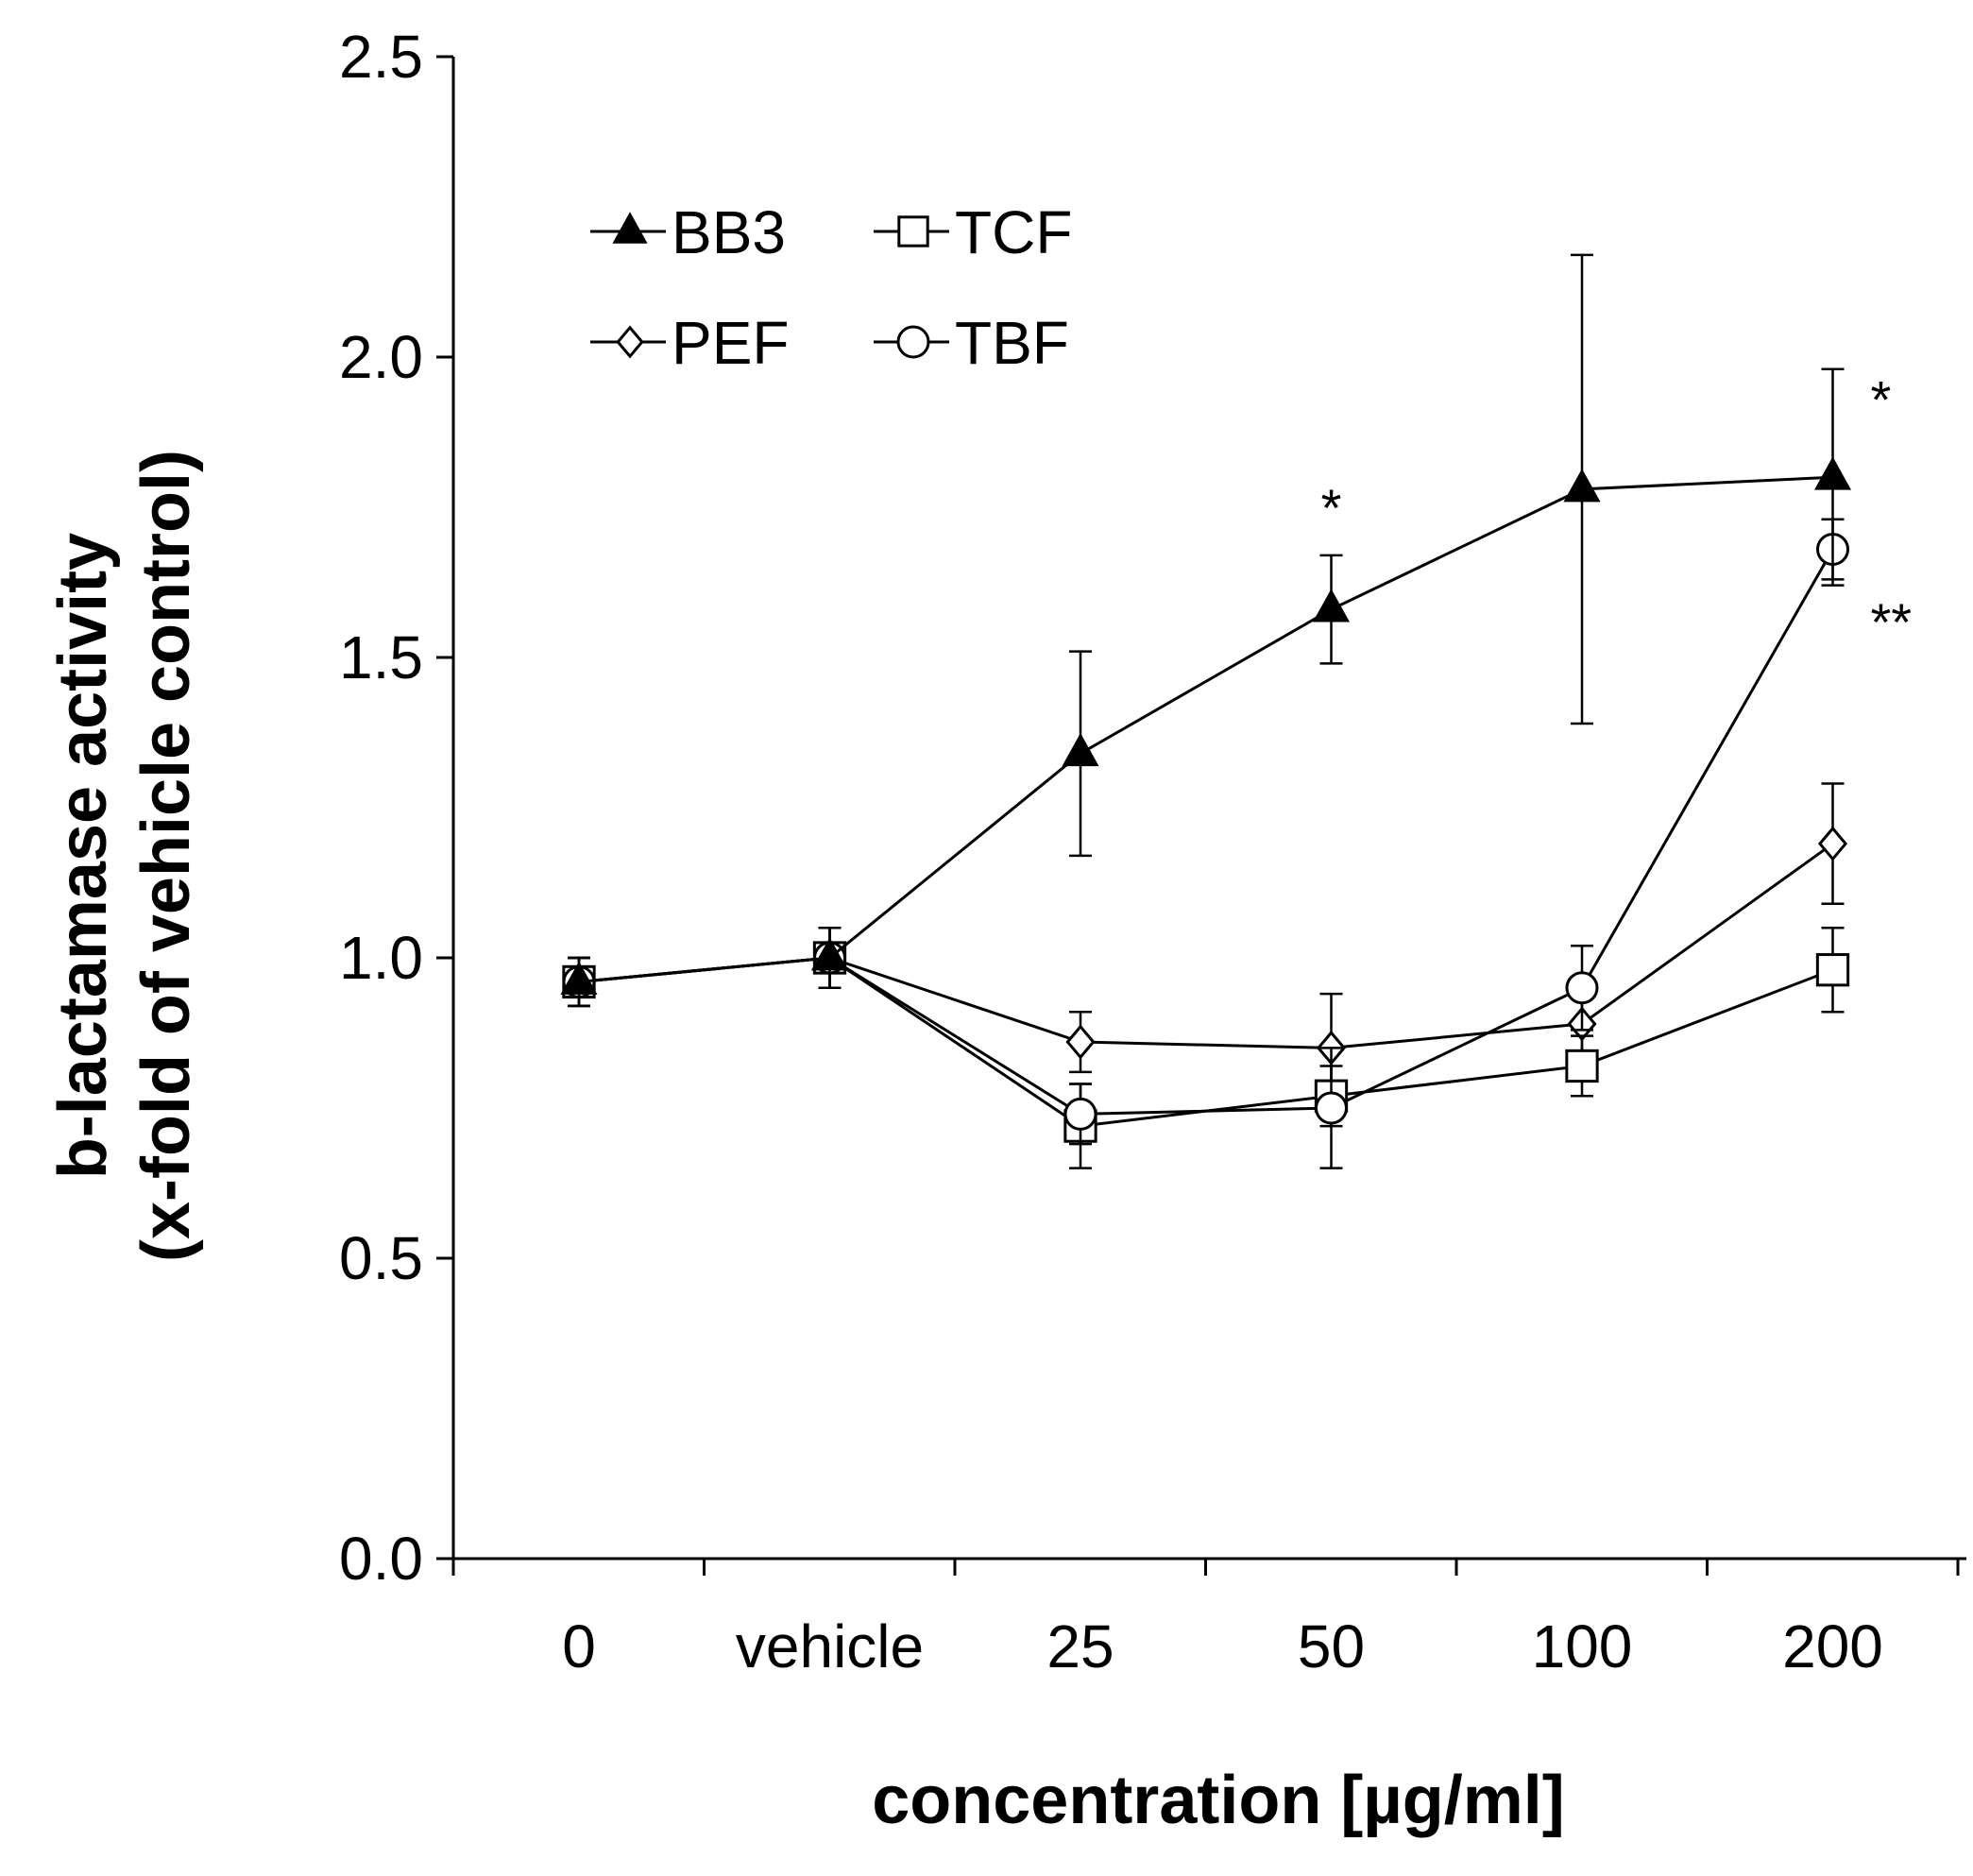 This screenshot has width=1973, height=1876. I want to click on legend-item-pef: PEF, so click(689, 343).